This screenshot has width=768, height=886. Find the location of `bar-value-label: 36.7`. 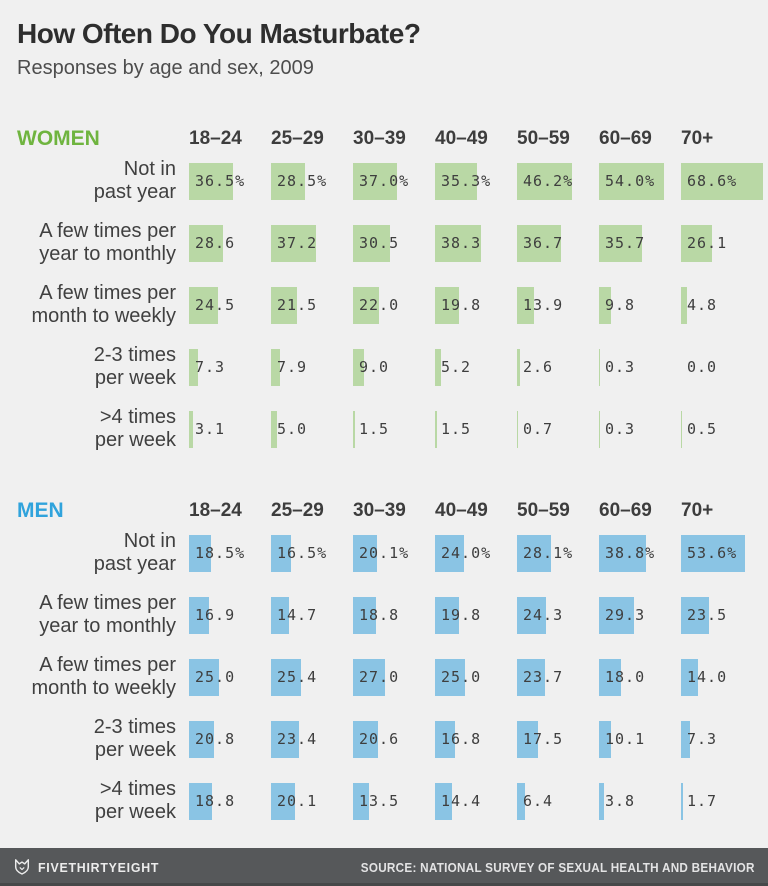

bar-value-label: 36.7 is located at coordinates (543, 243).